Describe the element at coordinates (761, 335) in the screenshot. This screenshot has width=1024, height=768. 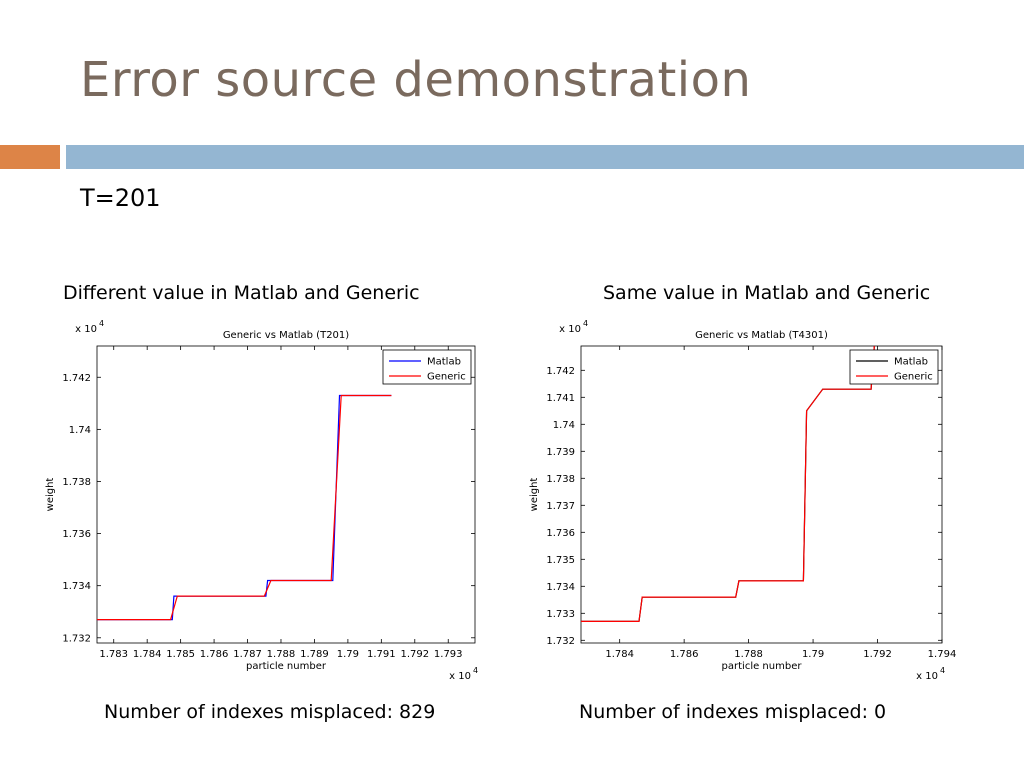
I see `chart-title: Generic vs Matlab (T4301)` at that location.